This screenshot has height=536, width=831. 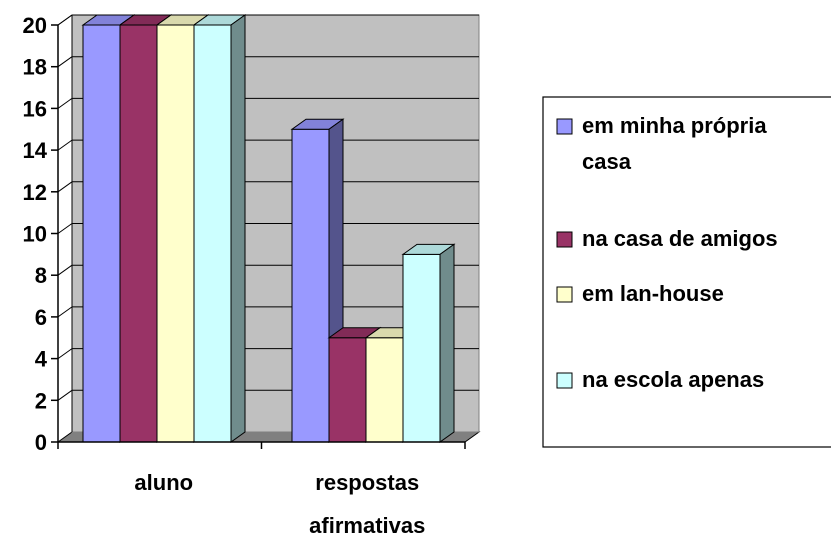 I want to click on y-axis-ticks: 0 2 4 6 8 10 12 14 16 18 20, so click(x=40, y=234).